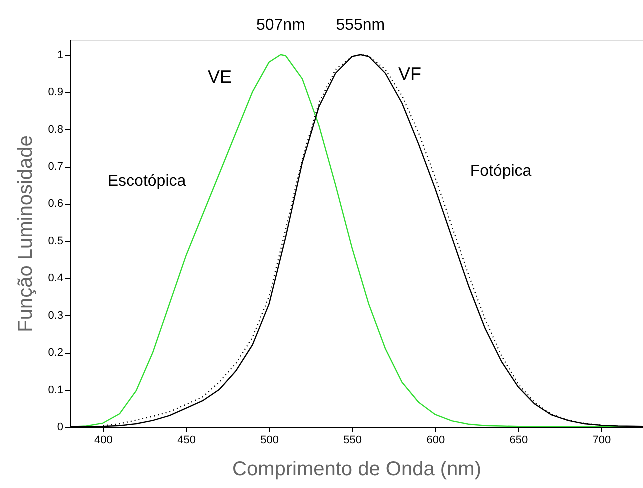  I want to click on y-tick-label: 0.9, so click(56, 92).